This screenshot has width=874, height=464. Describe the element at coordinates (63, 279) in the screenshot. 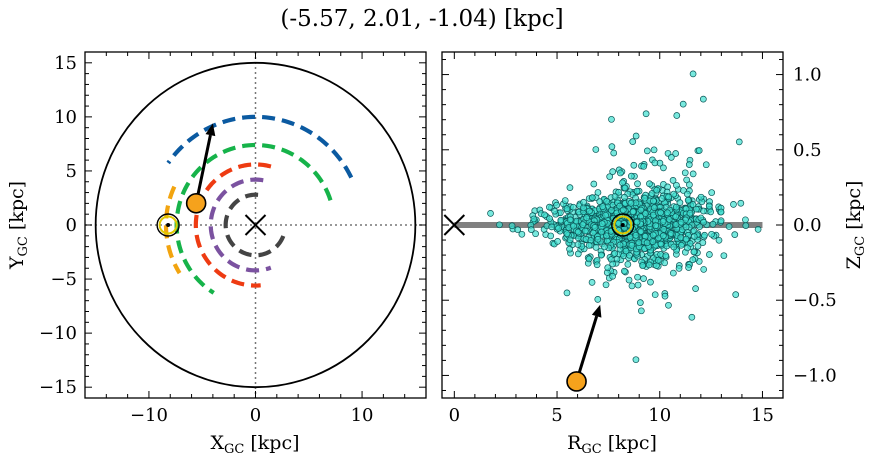

I see `left-y-tick-label: −5` at that location.